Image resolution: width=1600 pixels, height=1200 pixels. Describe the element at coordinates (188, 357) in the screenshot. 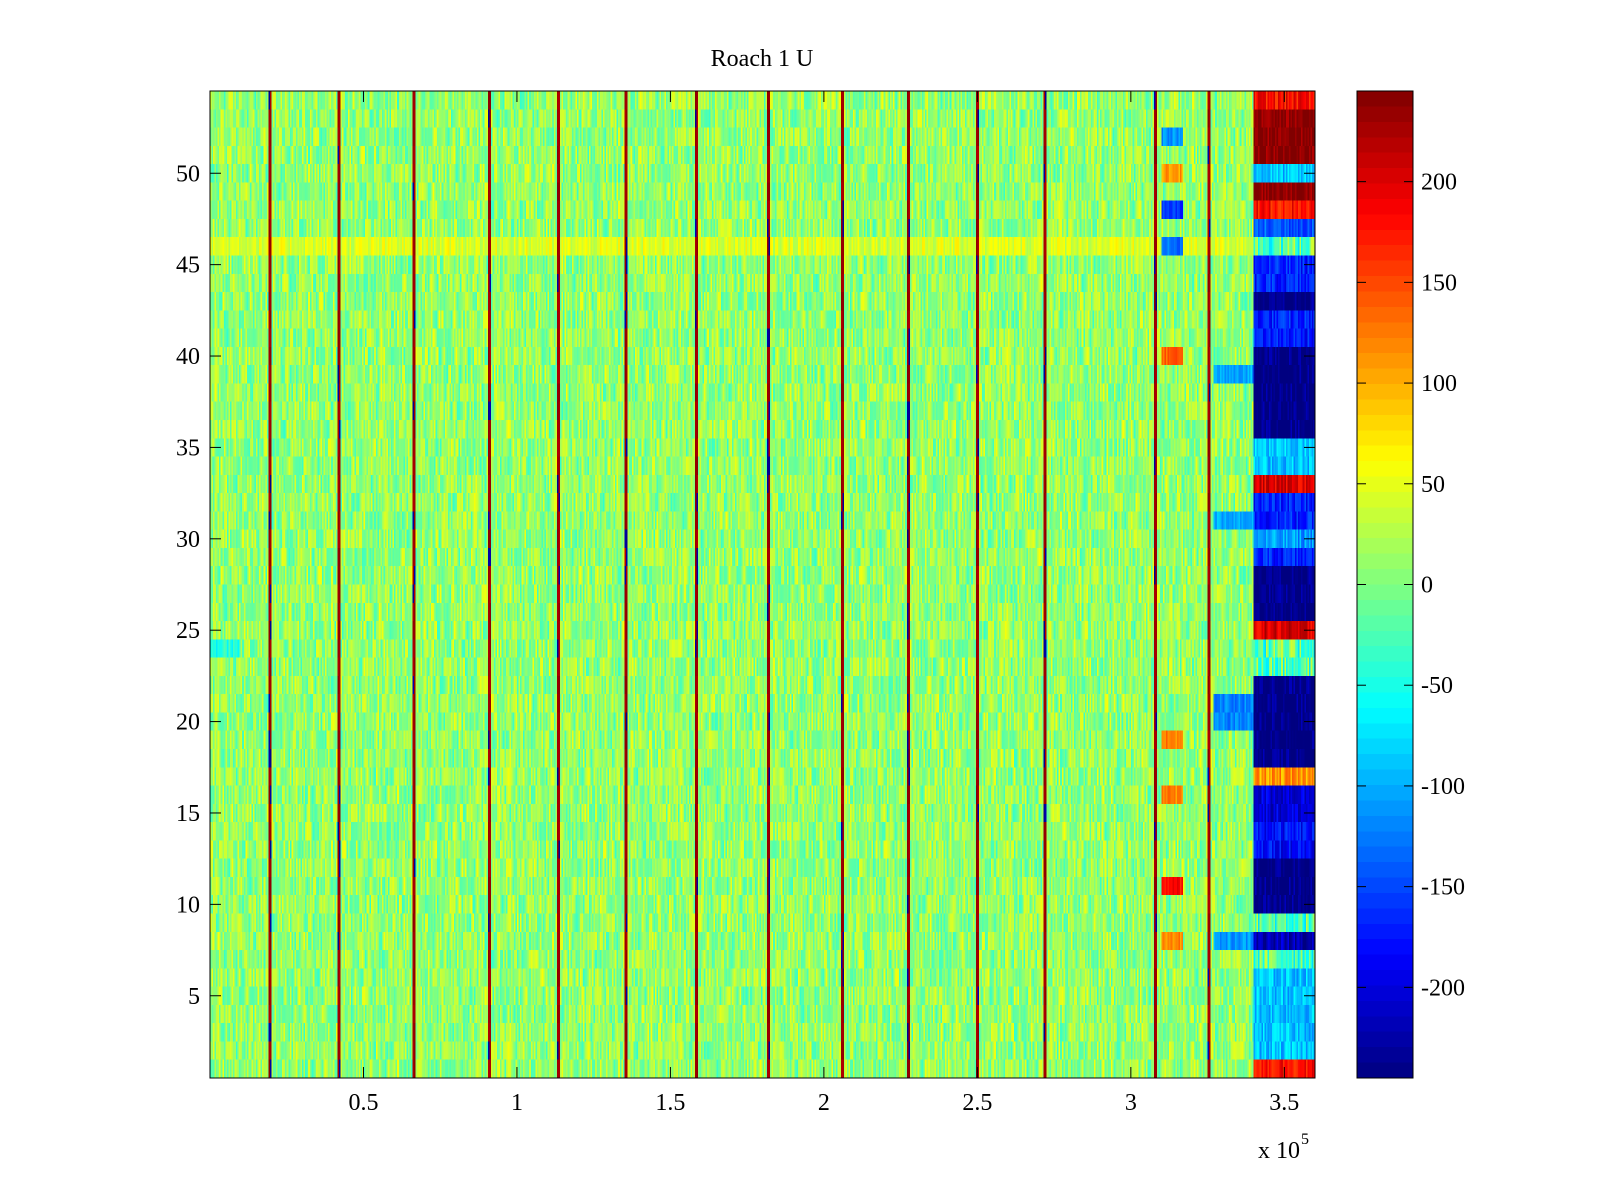

I see `y-tick-label: 40` at that location.